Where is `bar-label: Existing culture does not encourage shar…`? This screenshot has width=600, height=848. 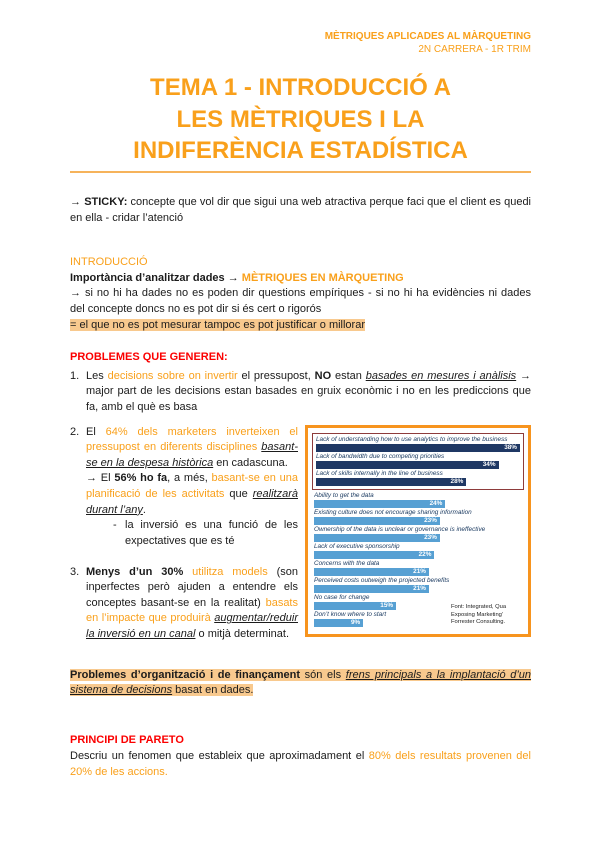
bar-label: Existing culture does not encourage shar… is located at coordinates (393, 512).